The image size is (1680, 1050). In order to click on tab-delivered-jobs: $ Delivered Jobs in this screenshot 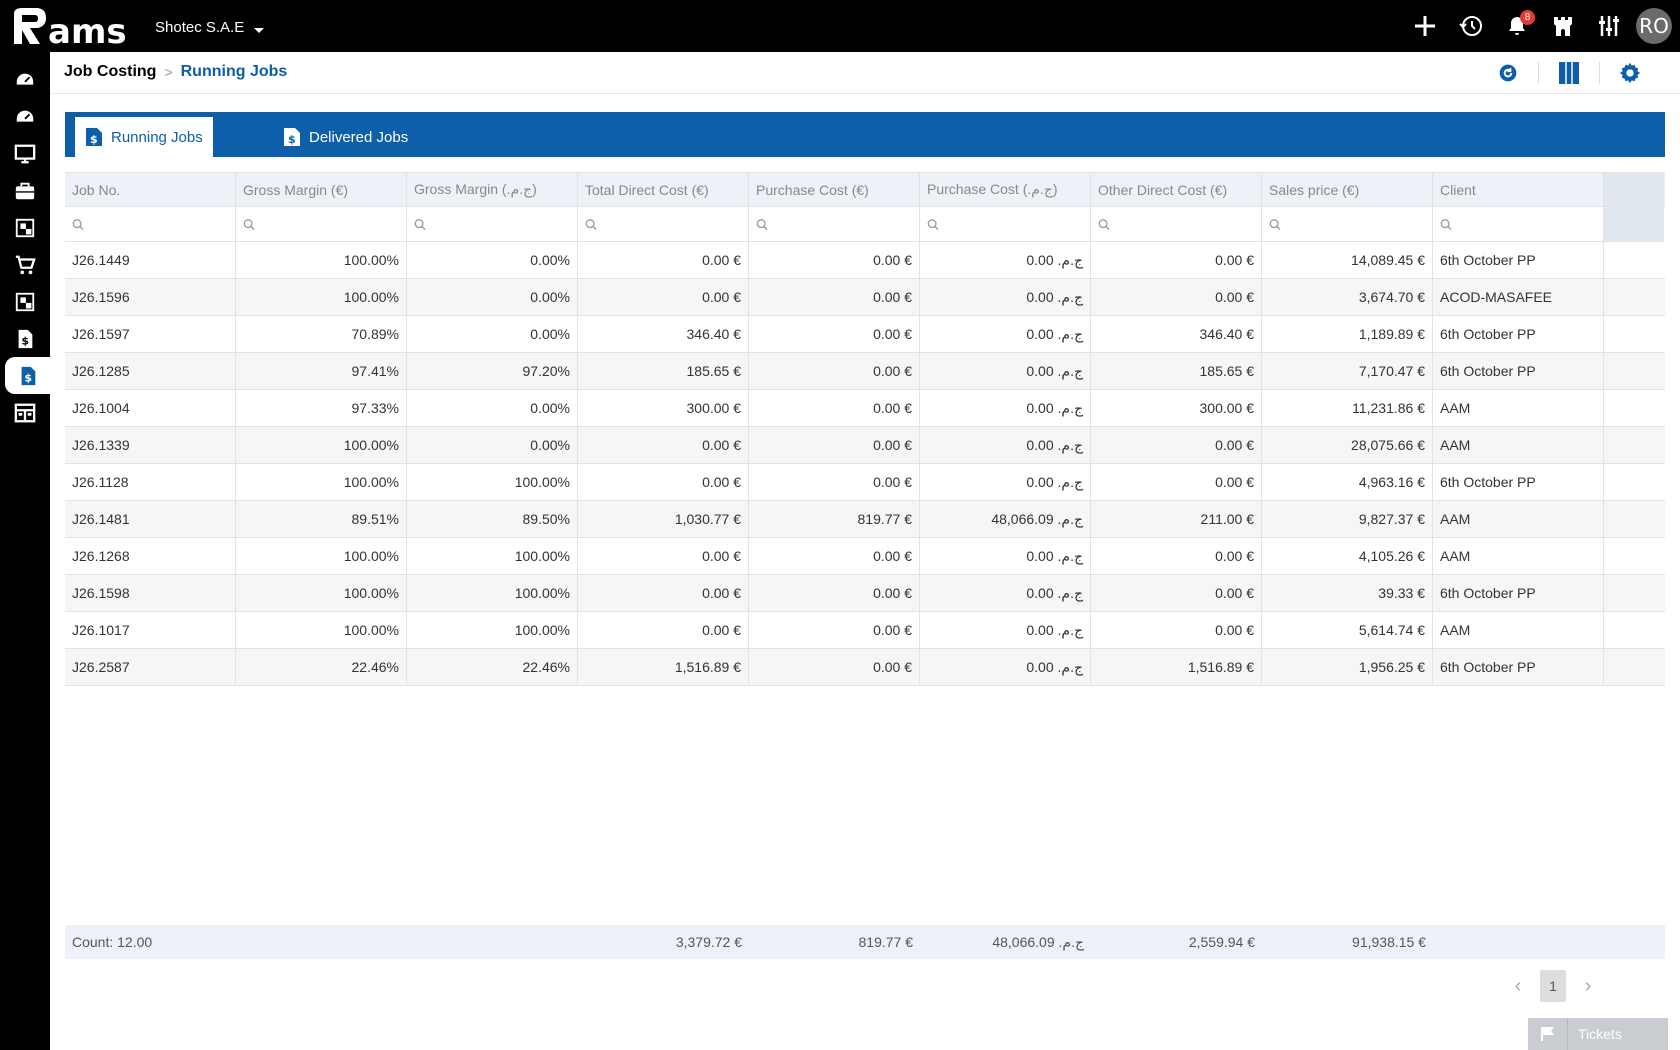, I will do `click(345, 137)`.